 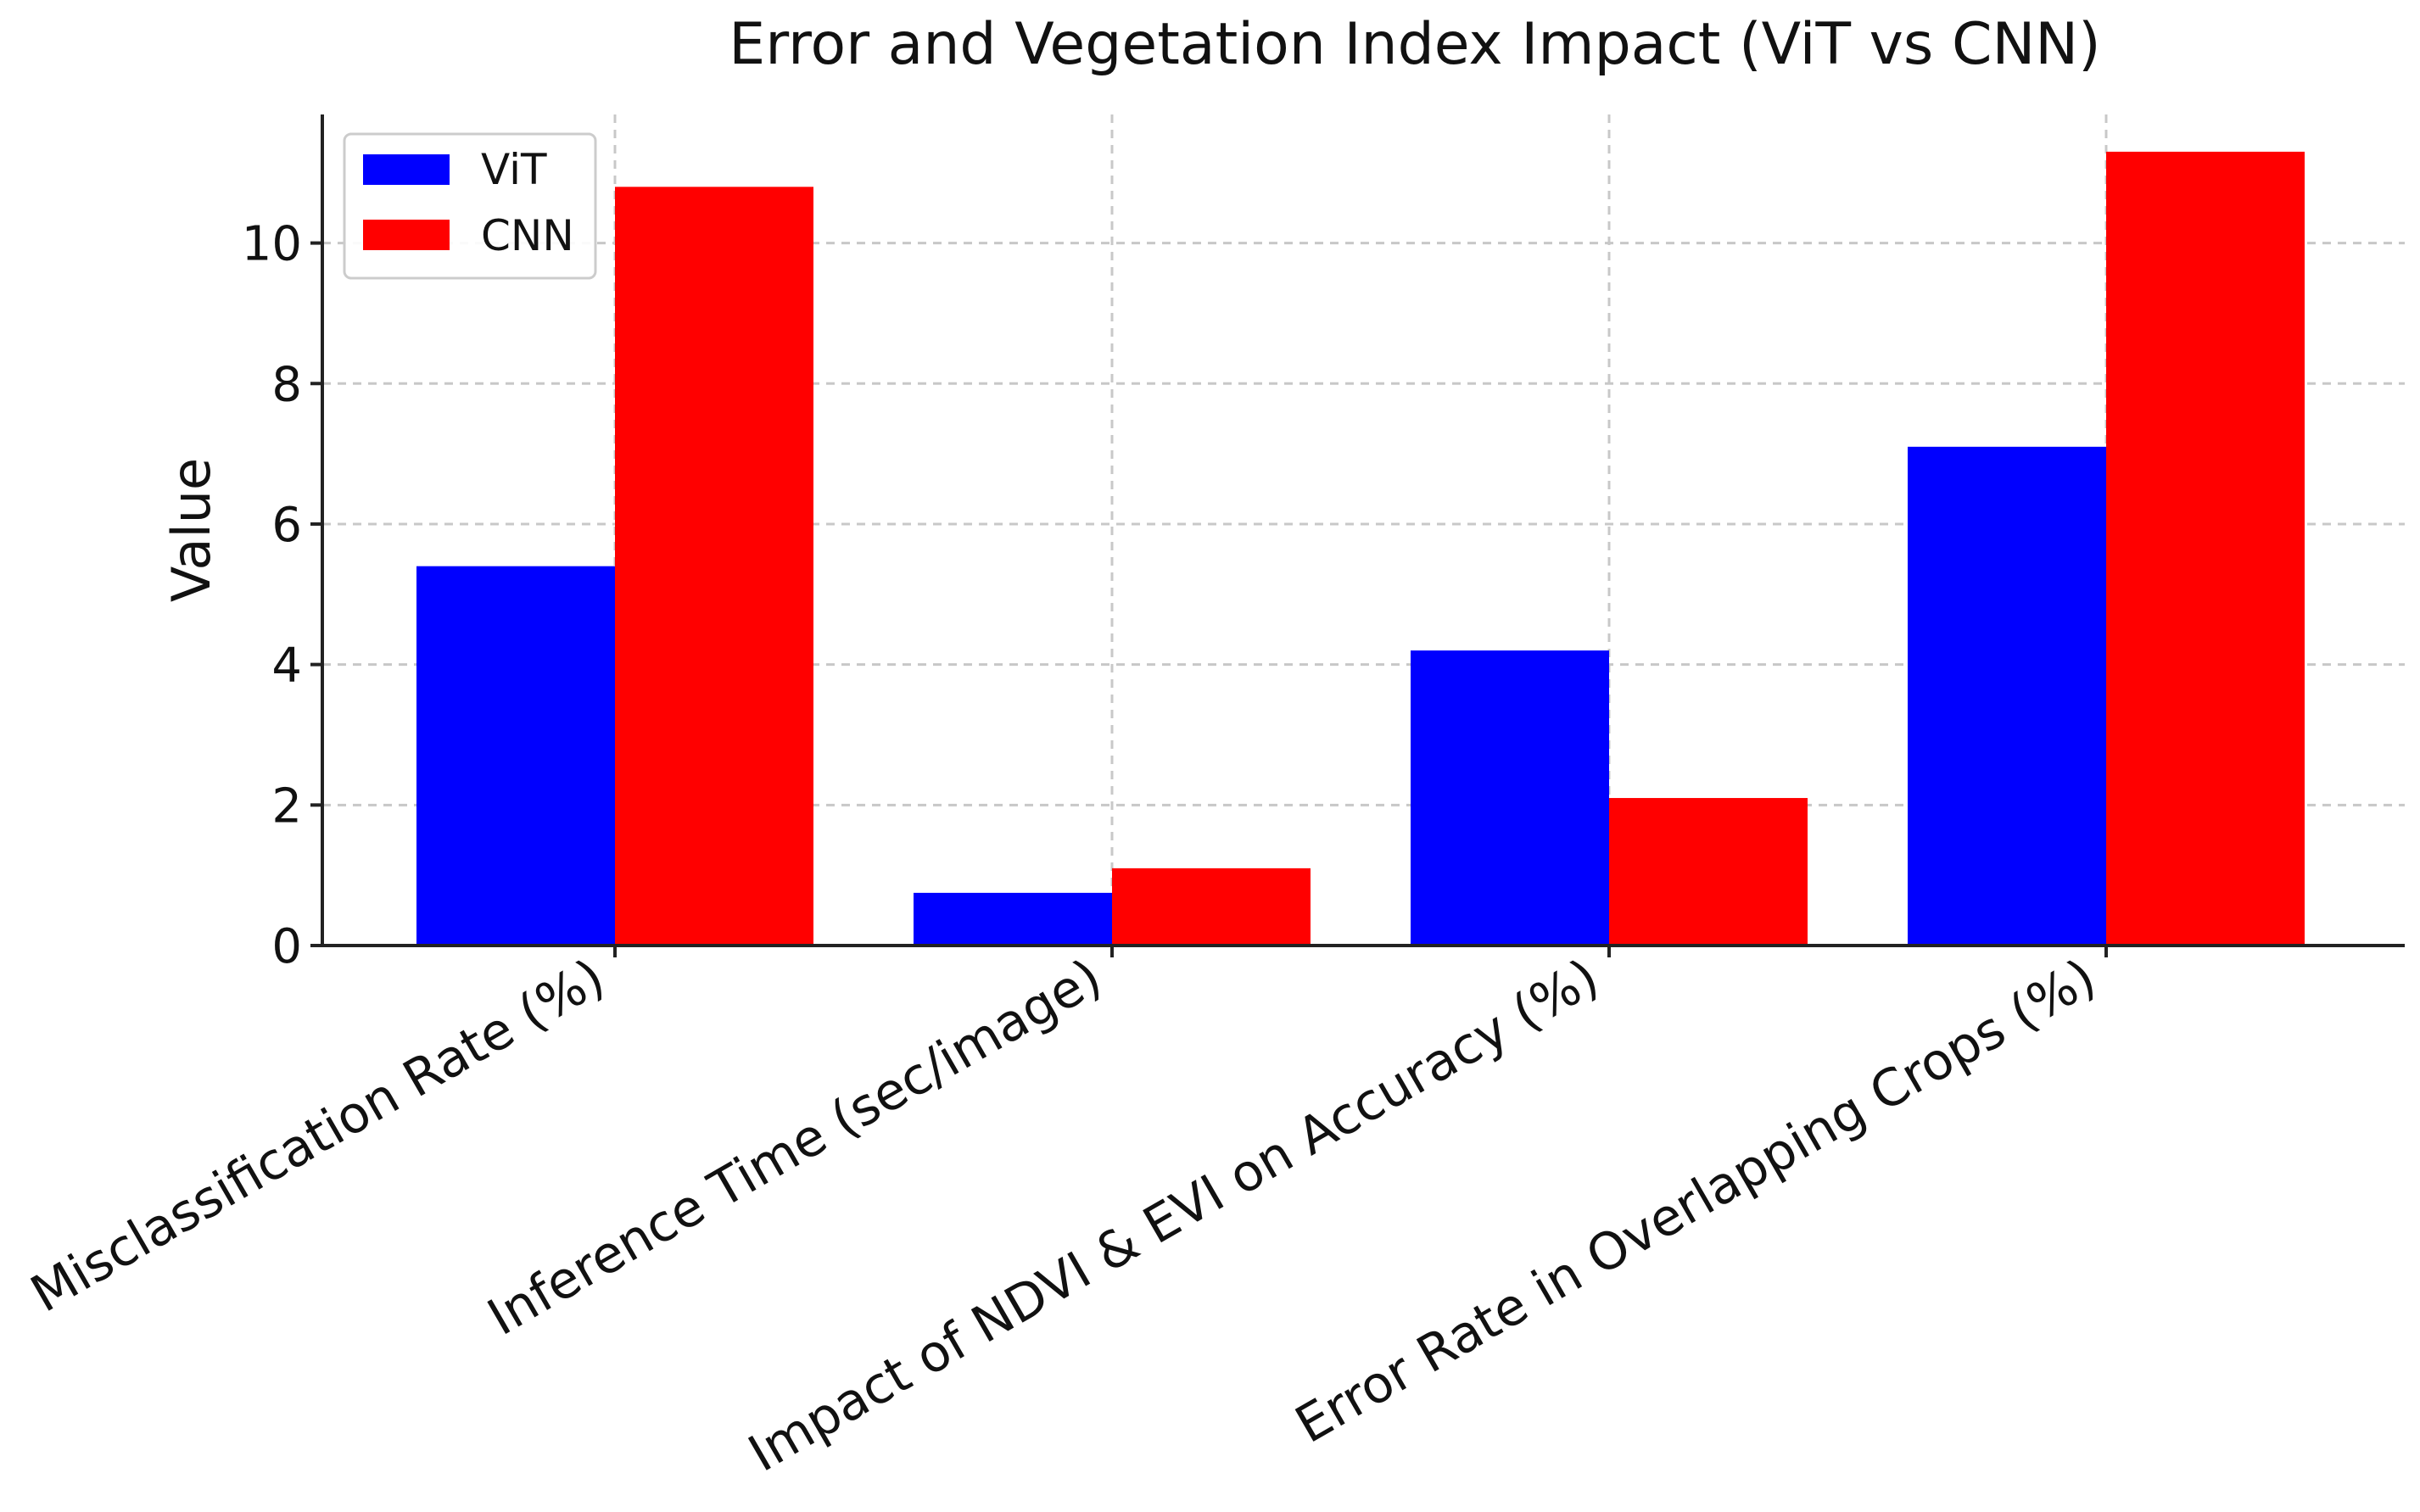 I want to click on y-tick-label-2: 2, so click(x=286, y=806).